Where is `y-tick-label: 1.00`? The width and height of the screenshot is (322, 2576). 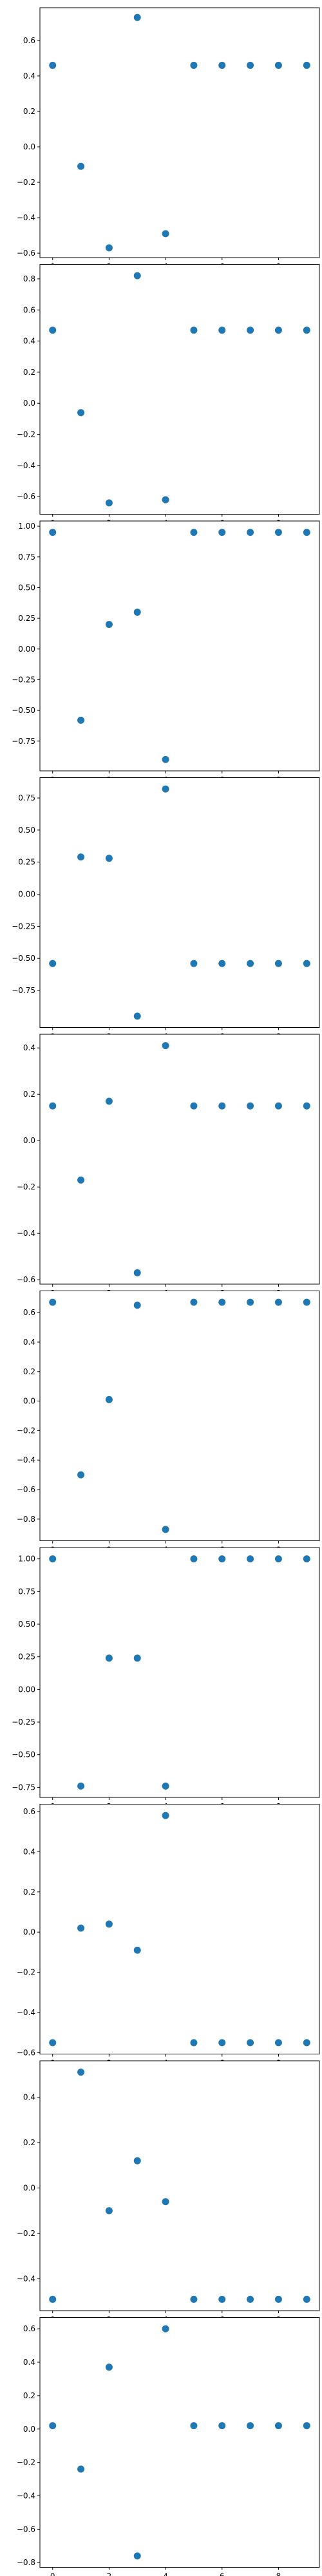 y-tick-label: 1.00 is located at coordinates (26, 1560).